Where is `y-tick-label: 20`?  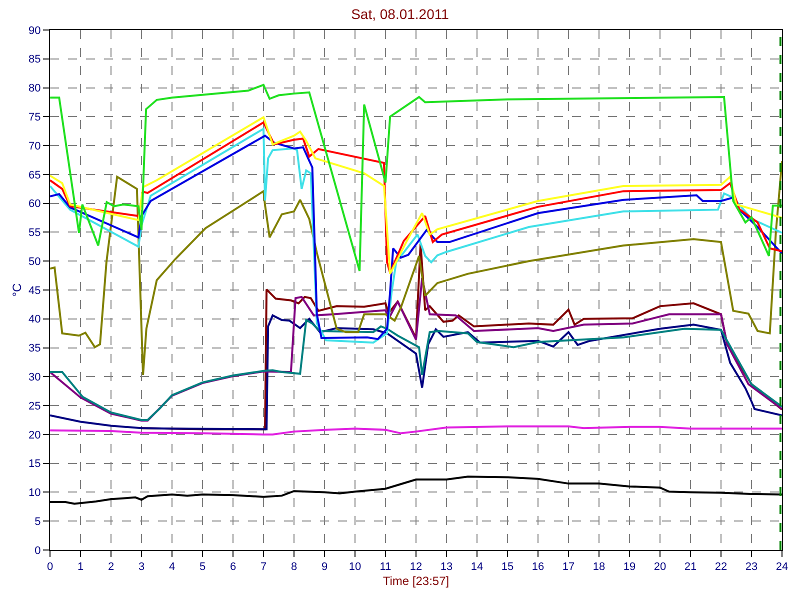
y-tick-label: 20 is located at coordinates (34, 435).